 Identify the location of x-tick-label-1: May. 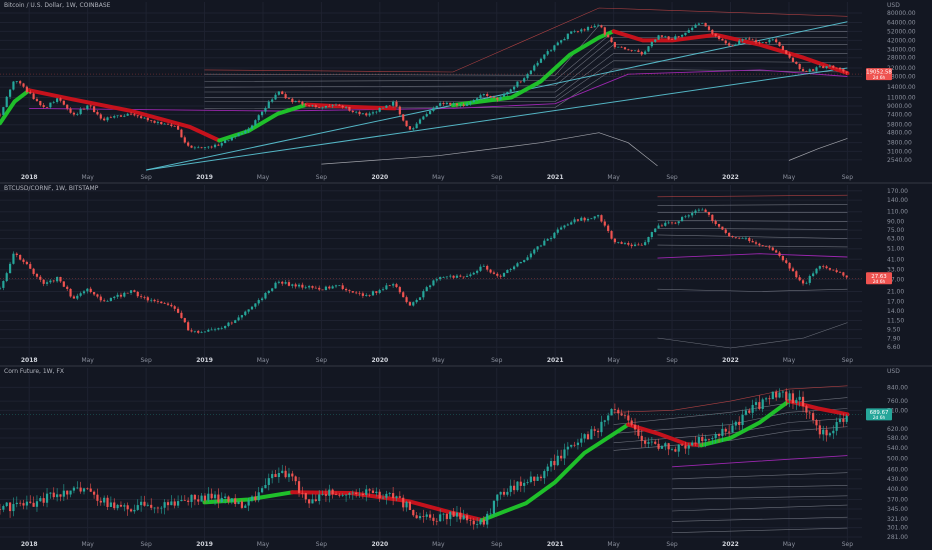
(87, 360).